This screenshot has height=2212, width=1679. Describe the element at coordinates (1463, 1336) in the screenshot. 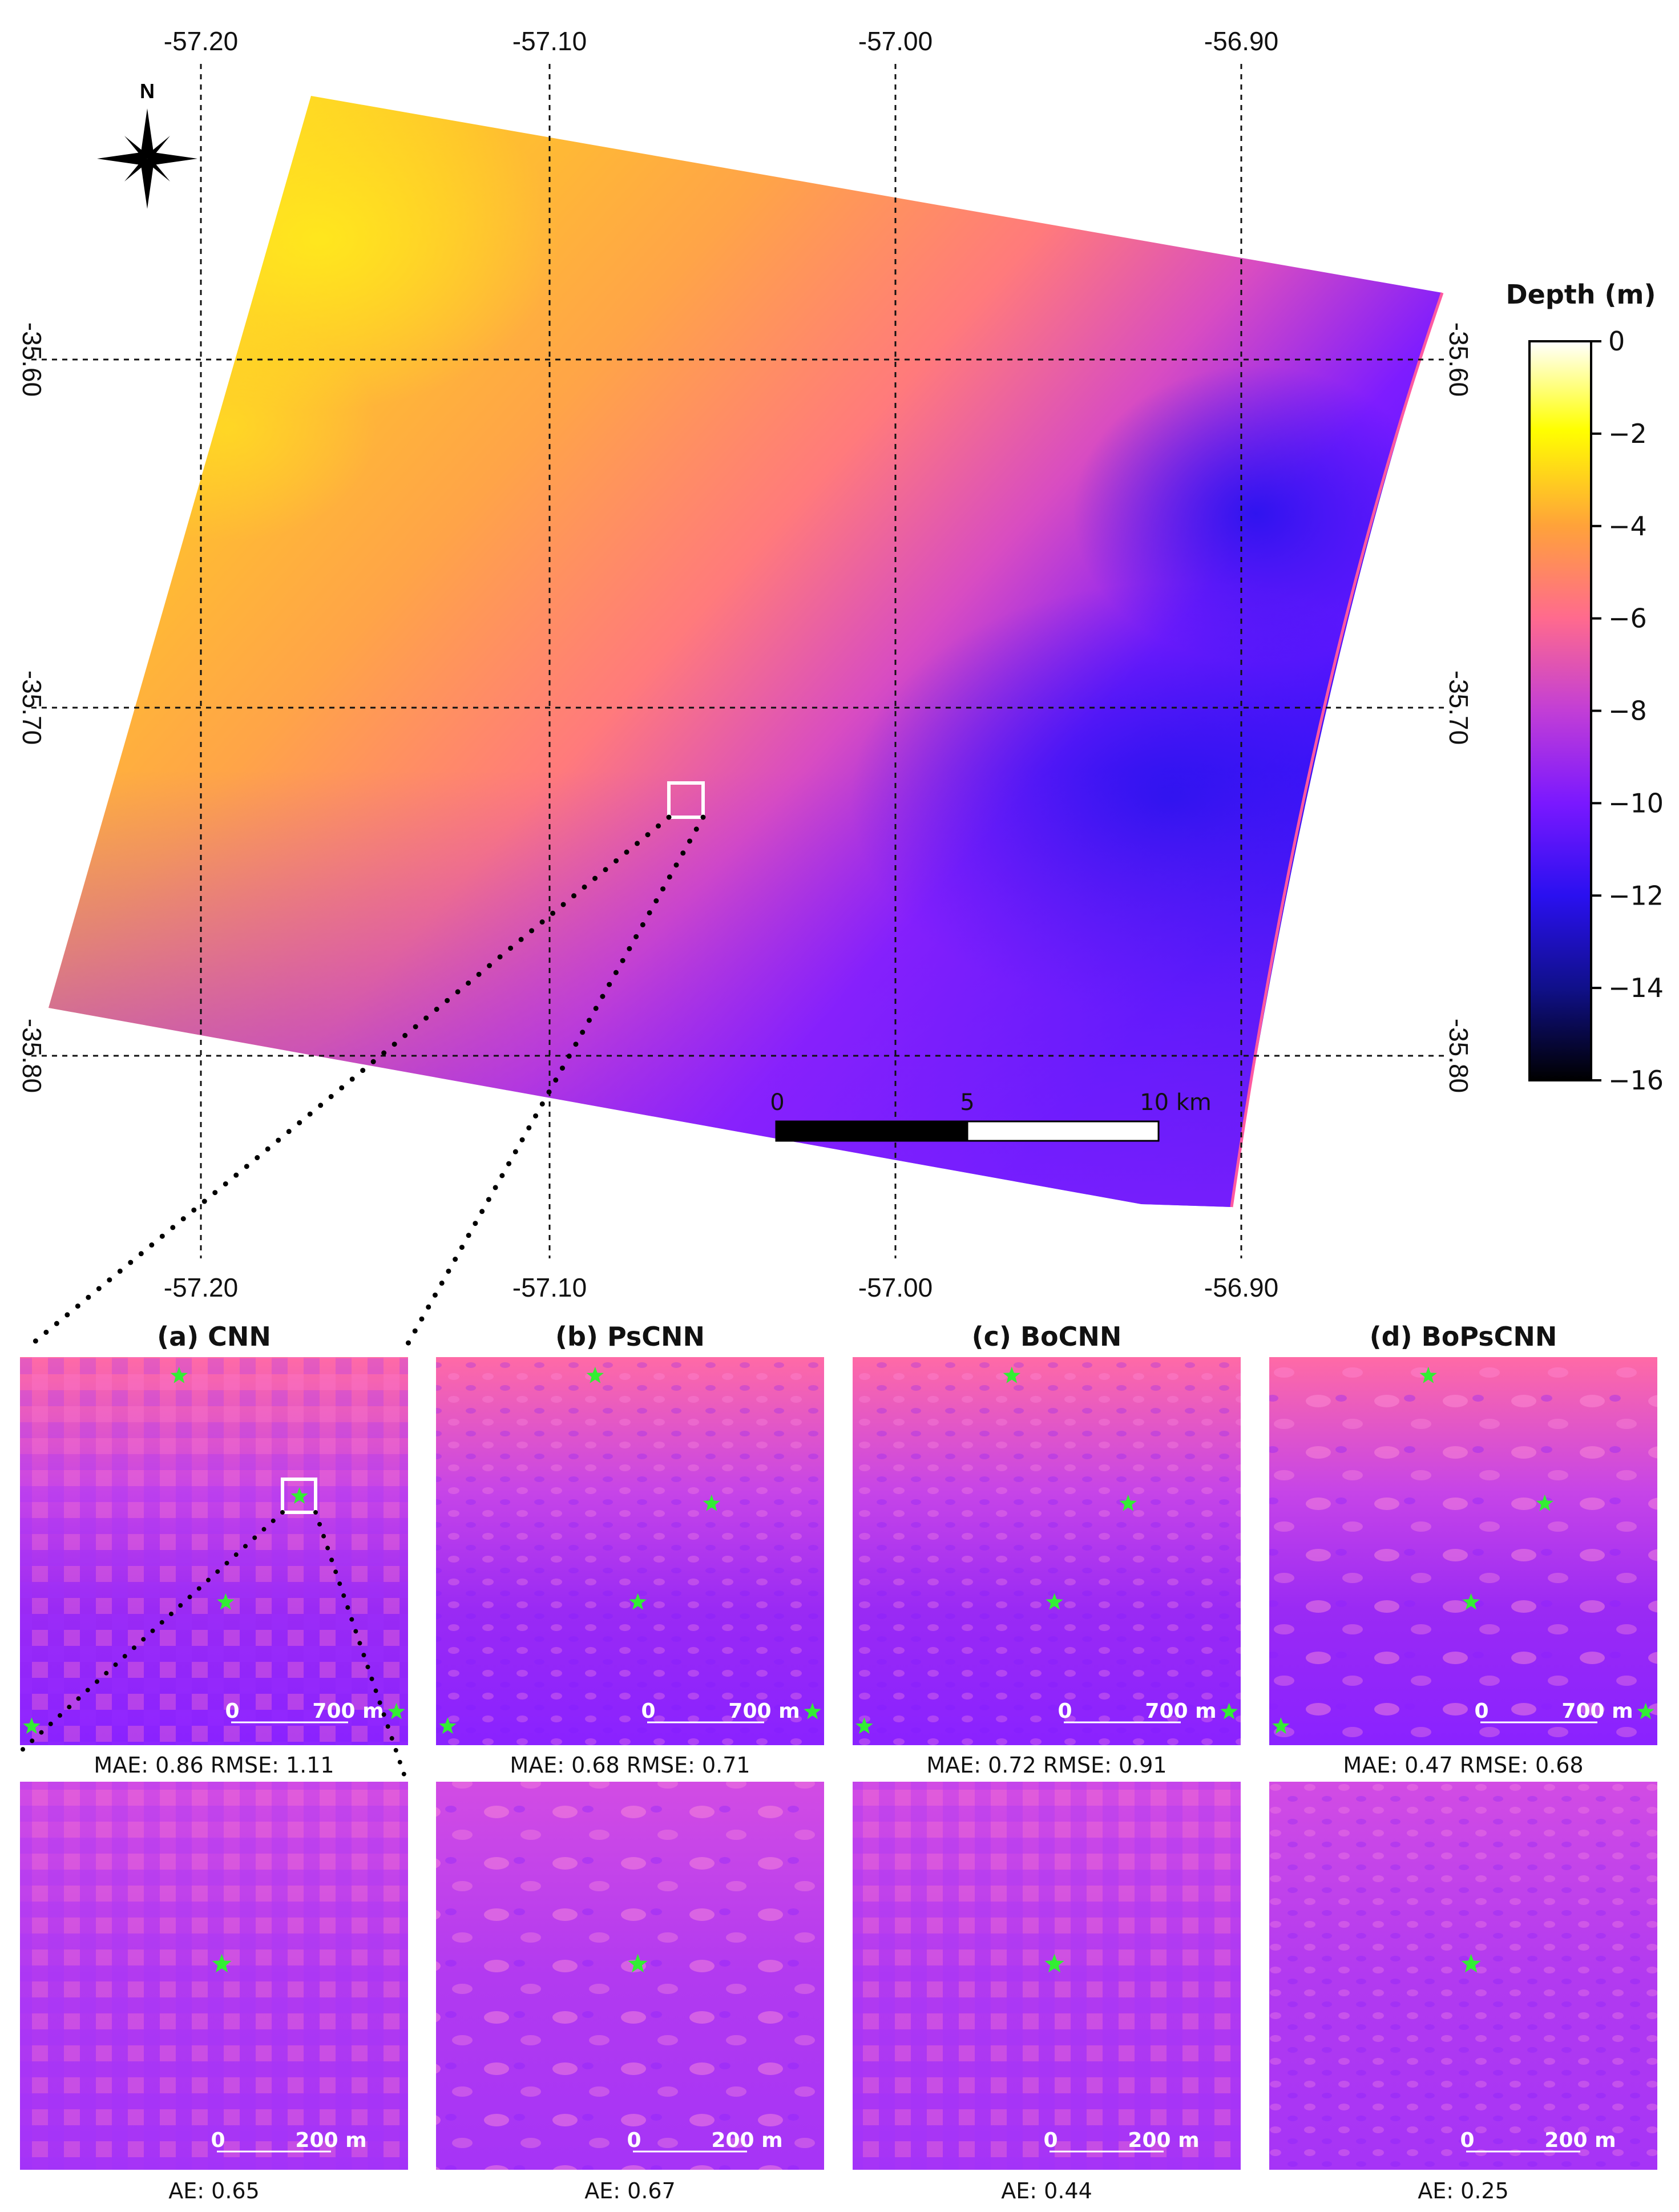

I see `panel-title: (d) BoPsCNN` at that location.